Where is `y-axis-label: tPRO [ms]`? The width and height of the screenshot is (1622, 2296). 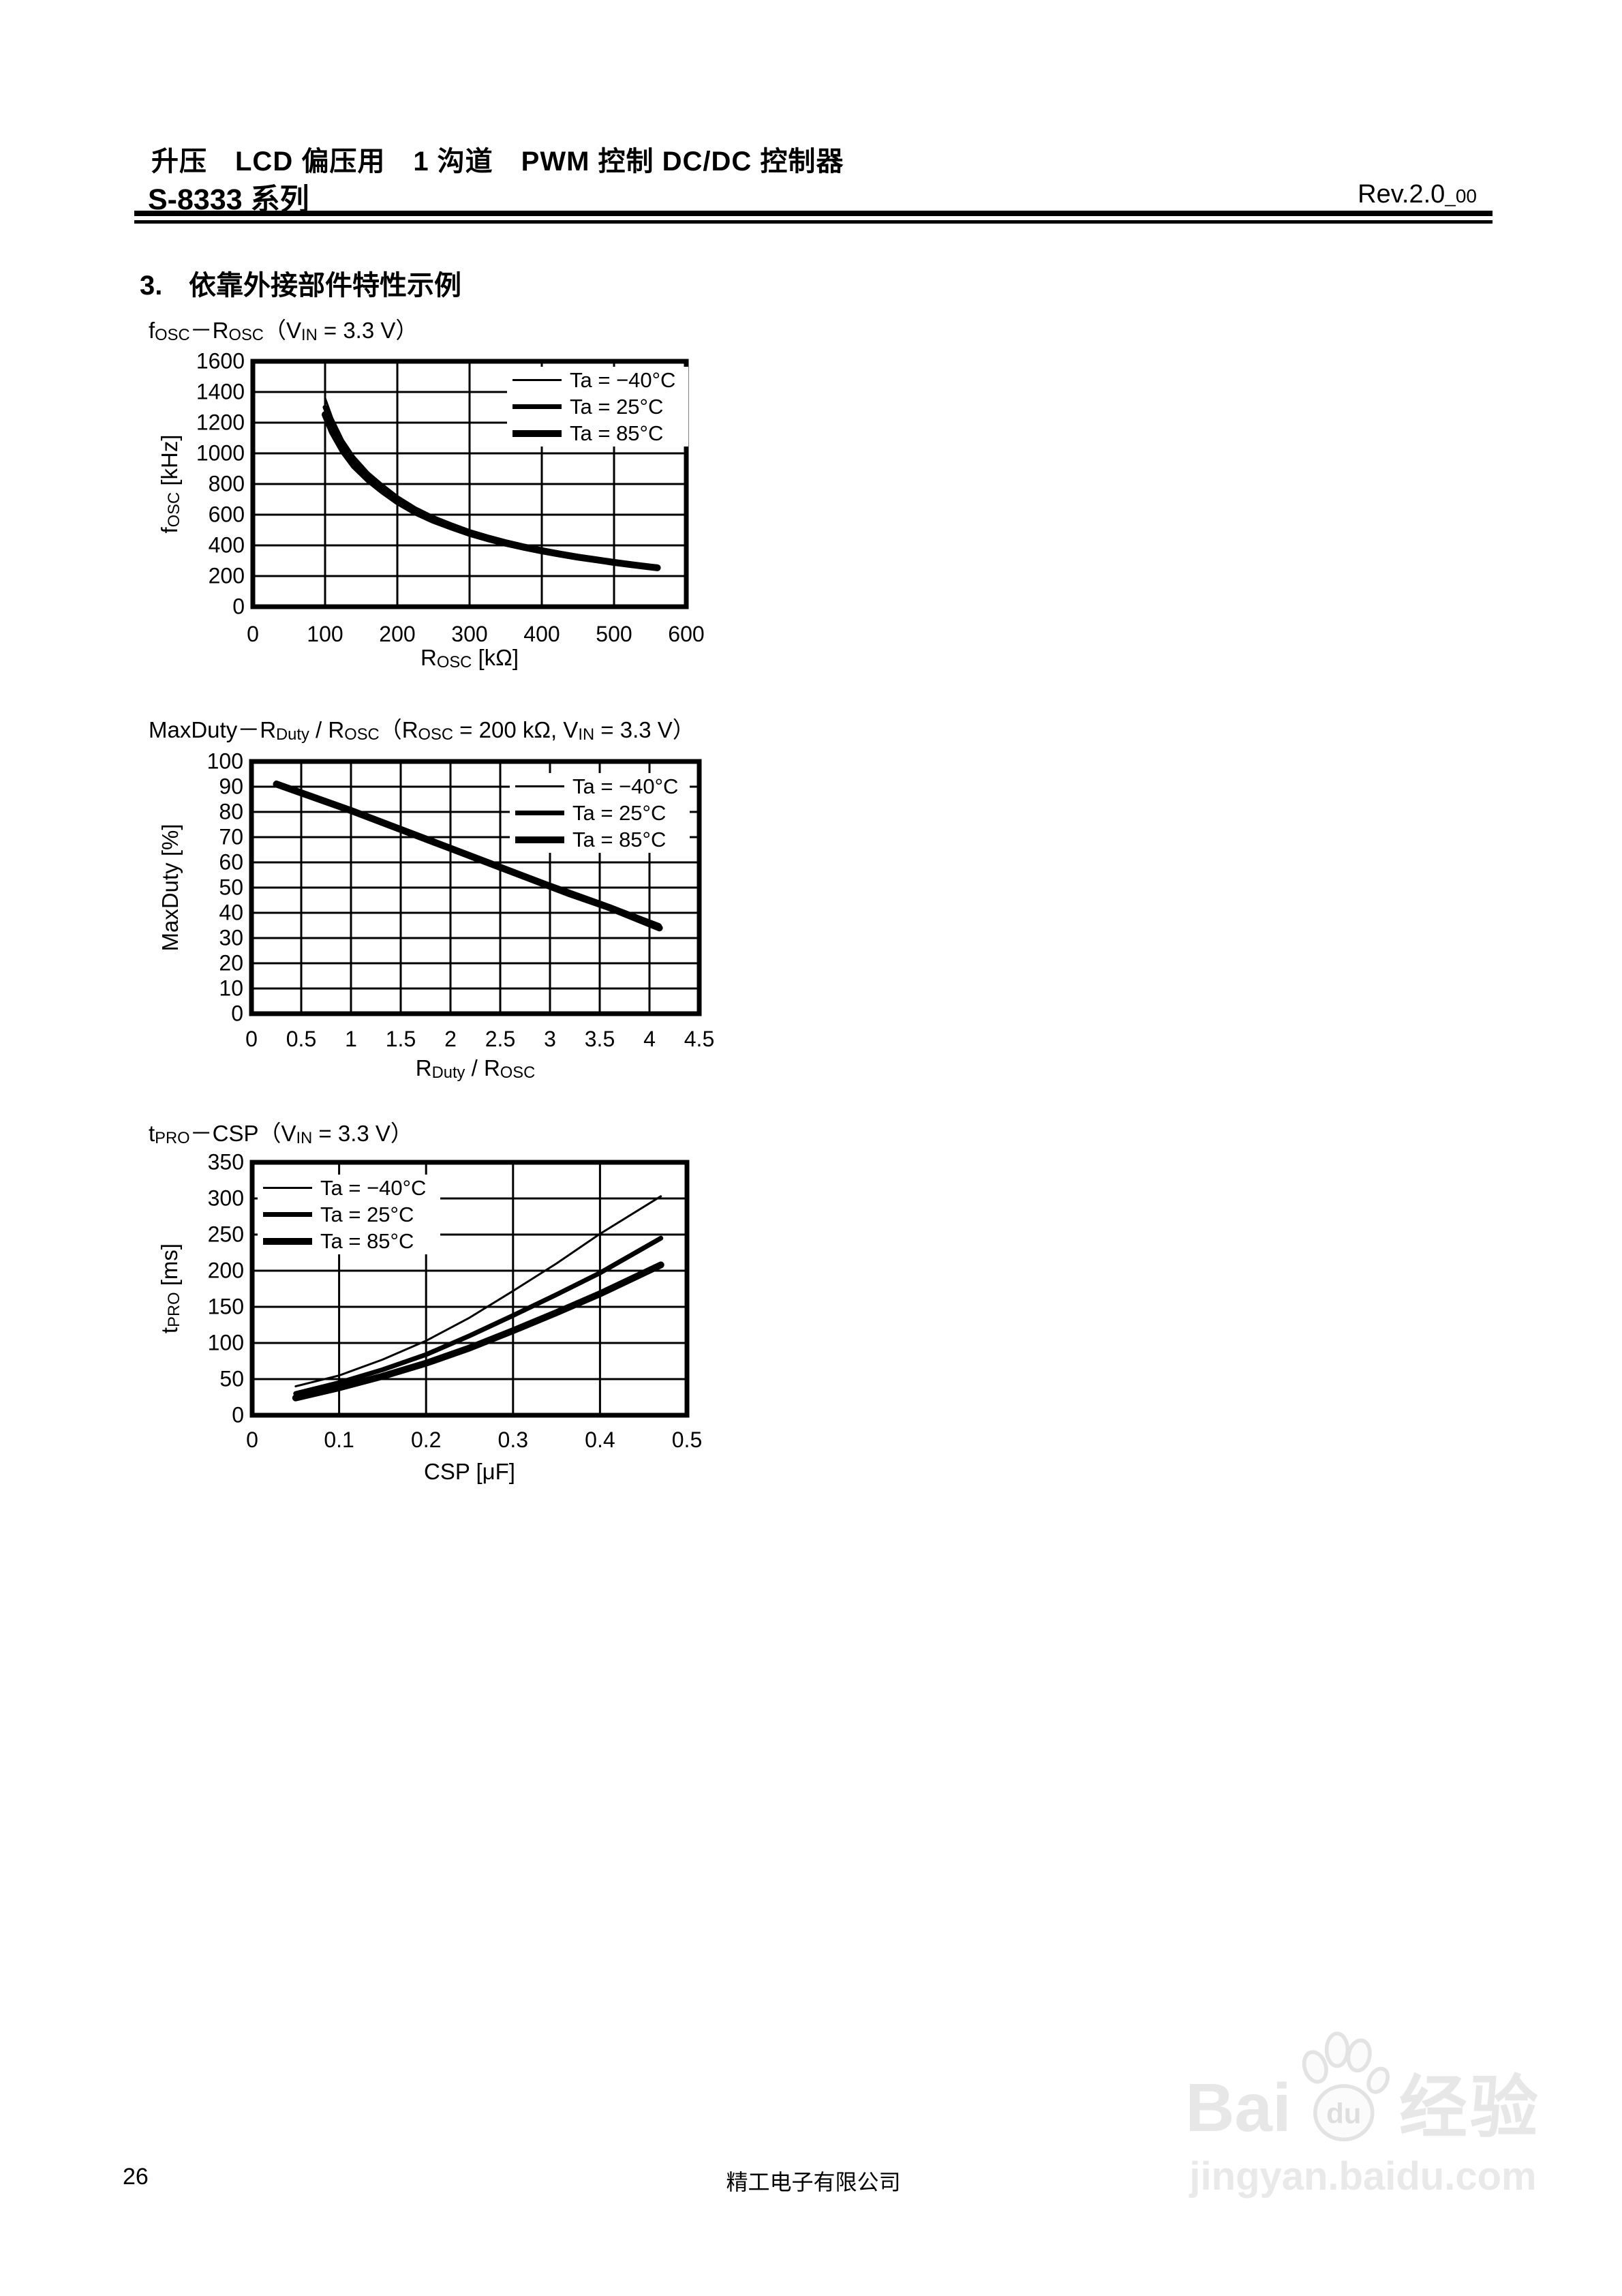 y-axis-label: tPRO [ms] is located at coordinates (170, 1288).